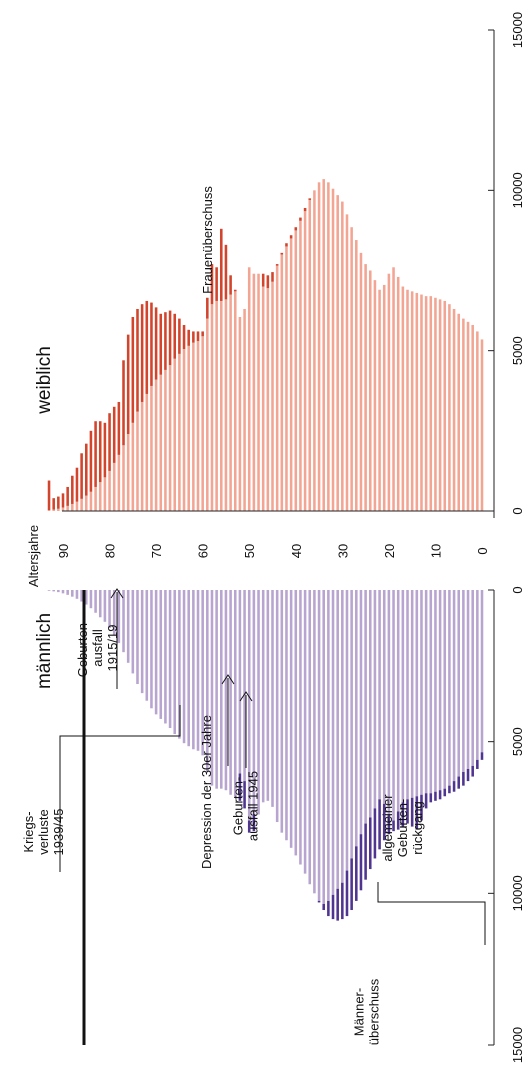 This screenshot has height=1073, width=531. I want to click on age-tick-label: 30, so click(342, 551).